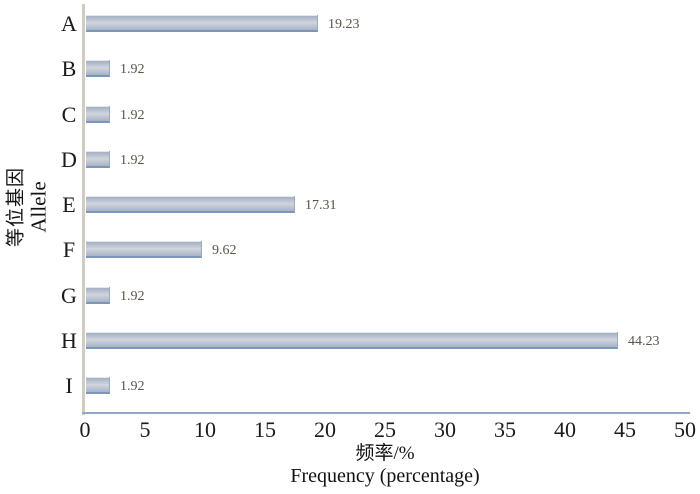 This screenshot has width=700, height=494. Describe the element at coordinates (69, 69) in the screenshot. I see `category-label: B` at that location.